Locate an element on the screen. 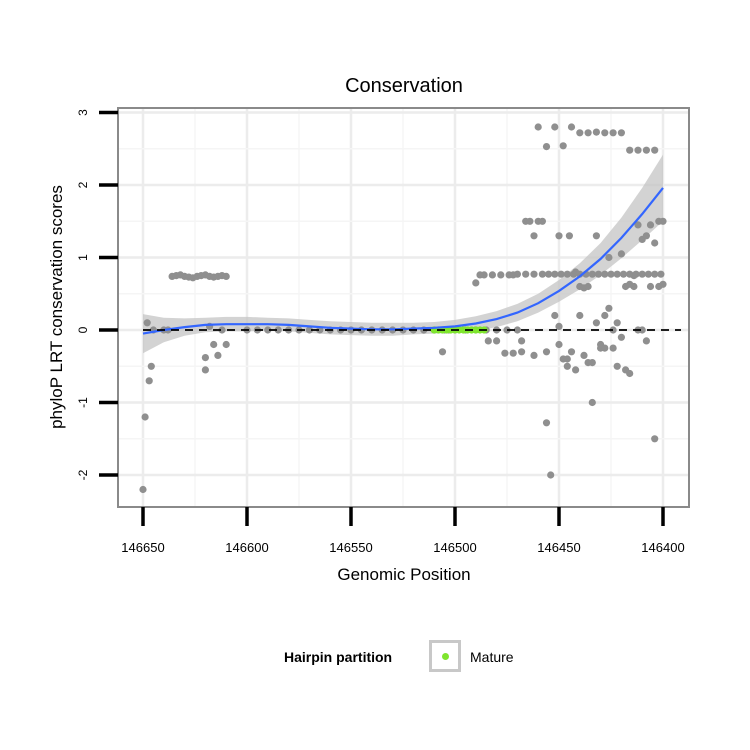 This screenshot has height=750, width=750. legend-key is located at coordinates (445, 656).